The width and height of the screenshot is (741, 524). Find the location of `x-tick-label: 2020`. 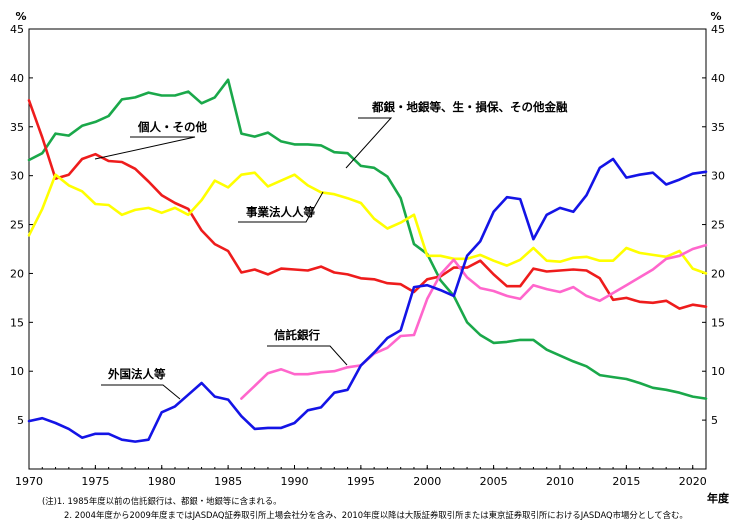

x-tick-label: 2020 is located at coordinates (693, 481).